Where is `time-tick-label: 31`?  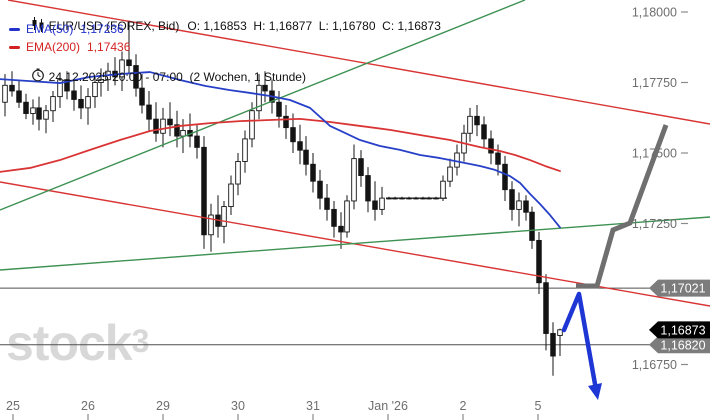 time-tick-label: 31 is located at coordinates (313, 406).